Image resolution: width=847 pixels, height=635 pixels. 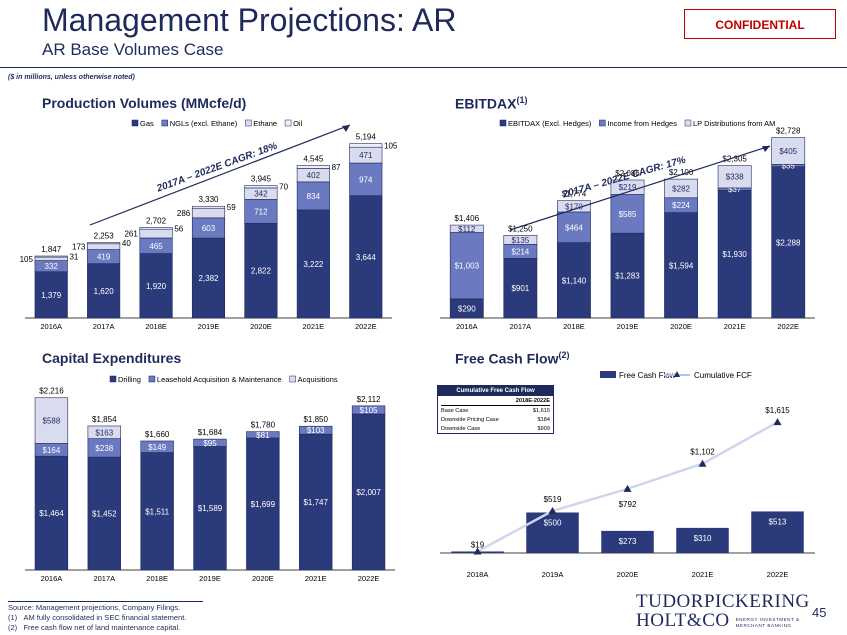 What do you see at coordinates (702, 452) in the screenshot?
I see `fcf-cumulative-label: $1,102` at bounding box center [702, 452].